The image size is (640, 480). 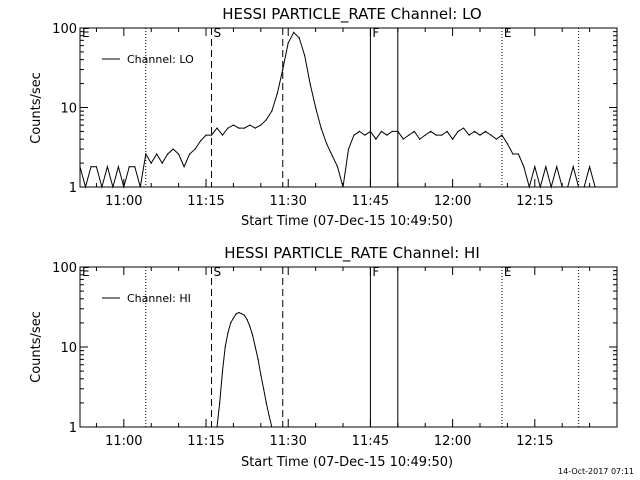 I want to click on series-layer, so click(x=244, y=369).